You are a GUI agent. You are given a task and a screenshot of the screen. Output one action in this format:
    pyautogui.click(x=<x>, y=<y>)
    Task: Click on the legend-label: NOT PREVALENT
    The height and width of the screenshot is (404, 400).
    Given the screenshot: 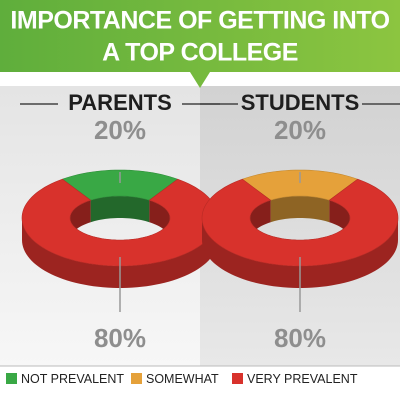 What is the action you would take?
    pyautogui.click(x=72, y=379)
    